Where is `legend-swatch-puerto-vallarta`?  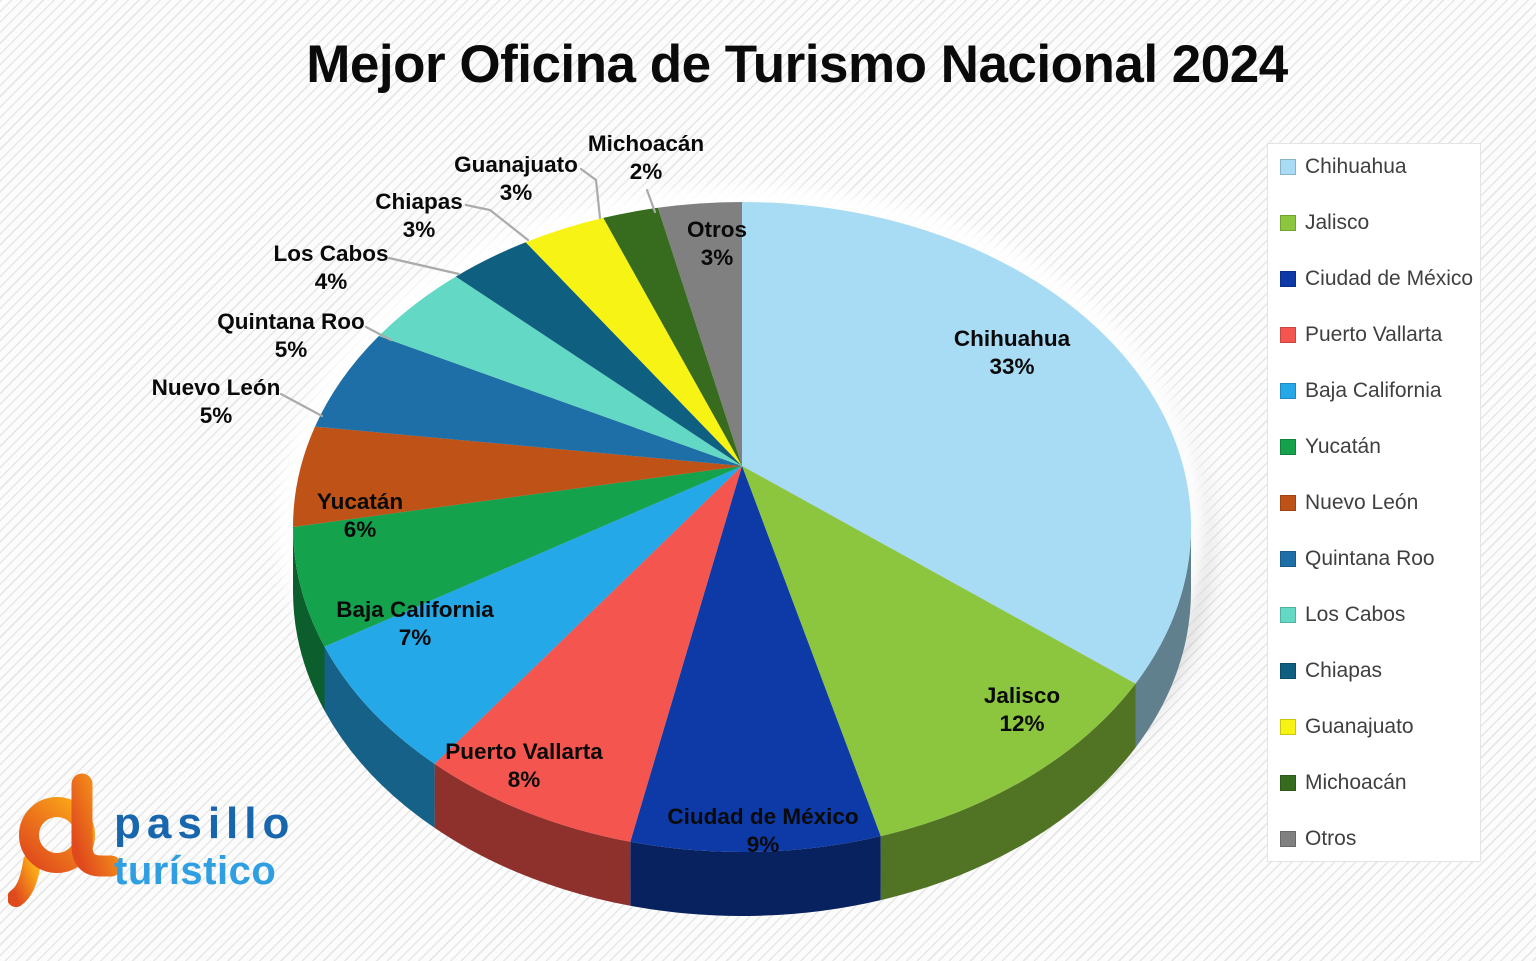 legend-swatch-puerto-vallarta is located at coordinates (1288, 334).